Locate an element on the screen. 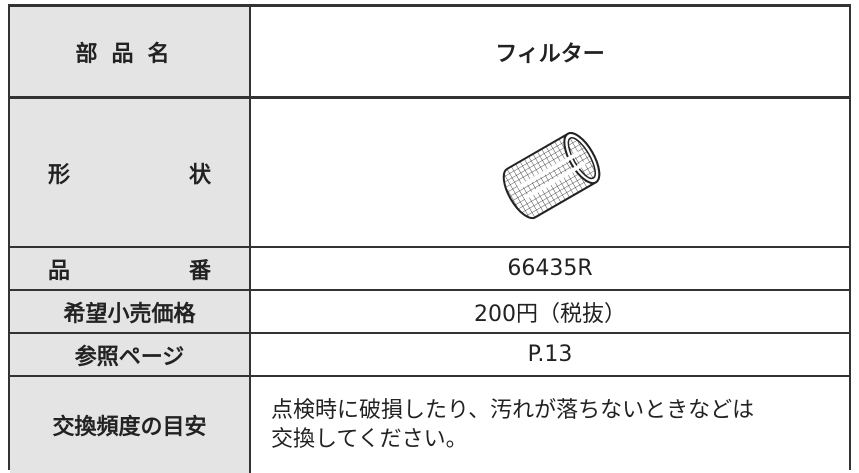 The width and height of the screenshot is (859, 473). row-label: 品番 is located at coordinates (130, 268).